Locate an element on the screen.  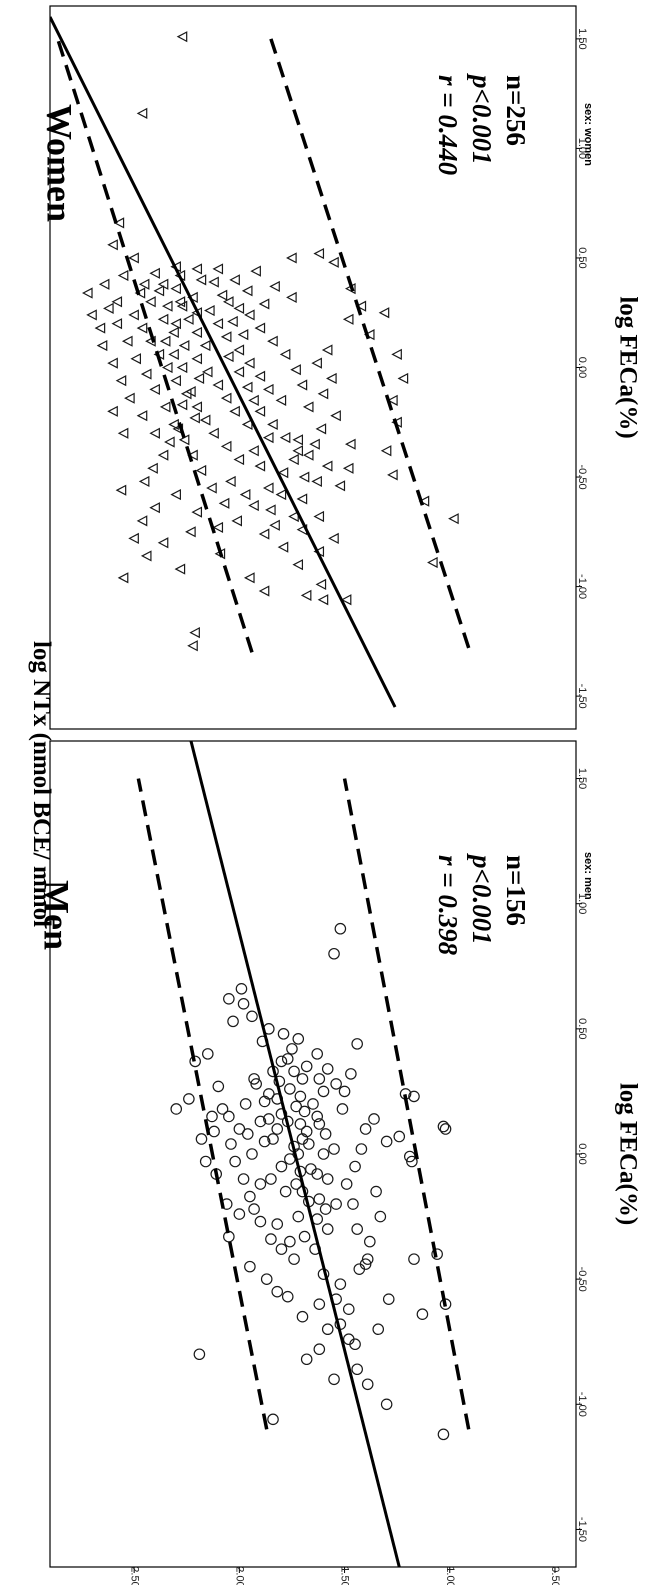
stat-r: r = 0.440 is located at coordinates (448, 125).